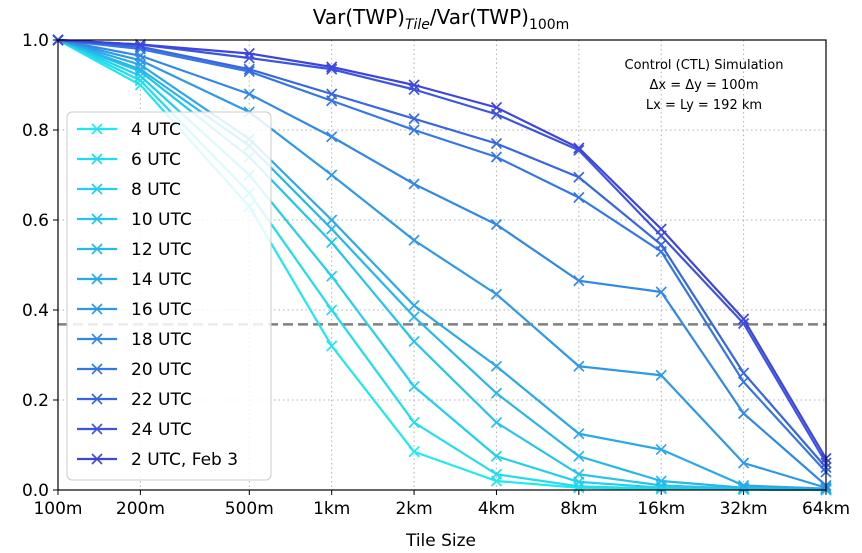 The height and width of the screenshot is (553, 862). Describe the element at coordinates (359, 17) in the screenshot. I see `title-main: Var(TWP)` at that location.